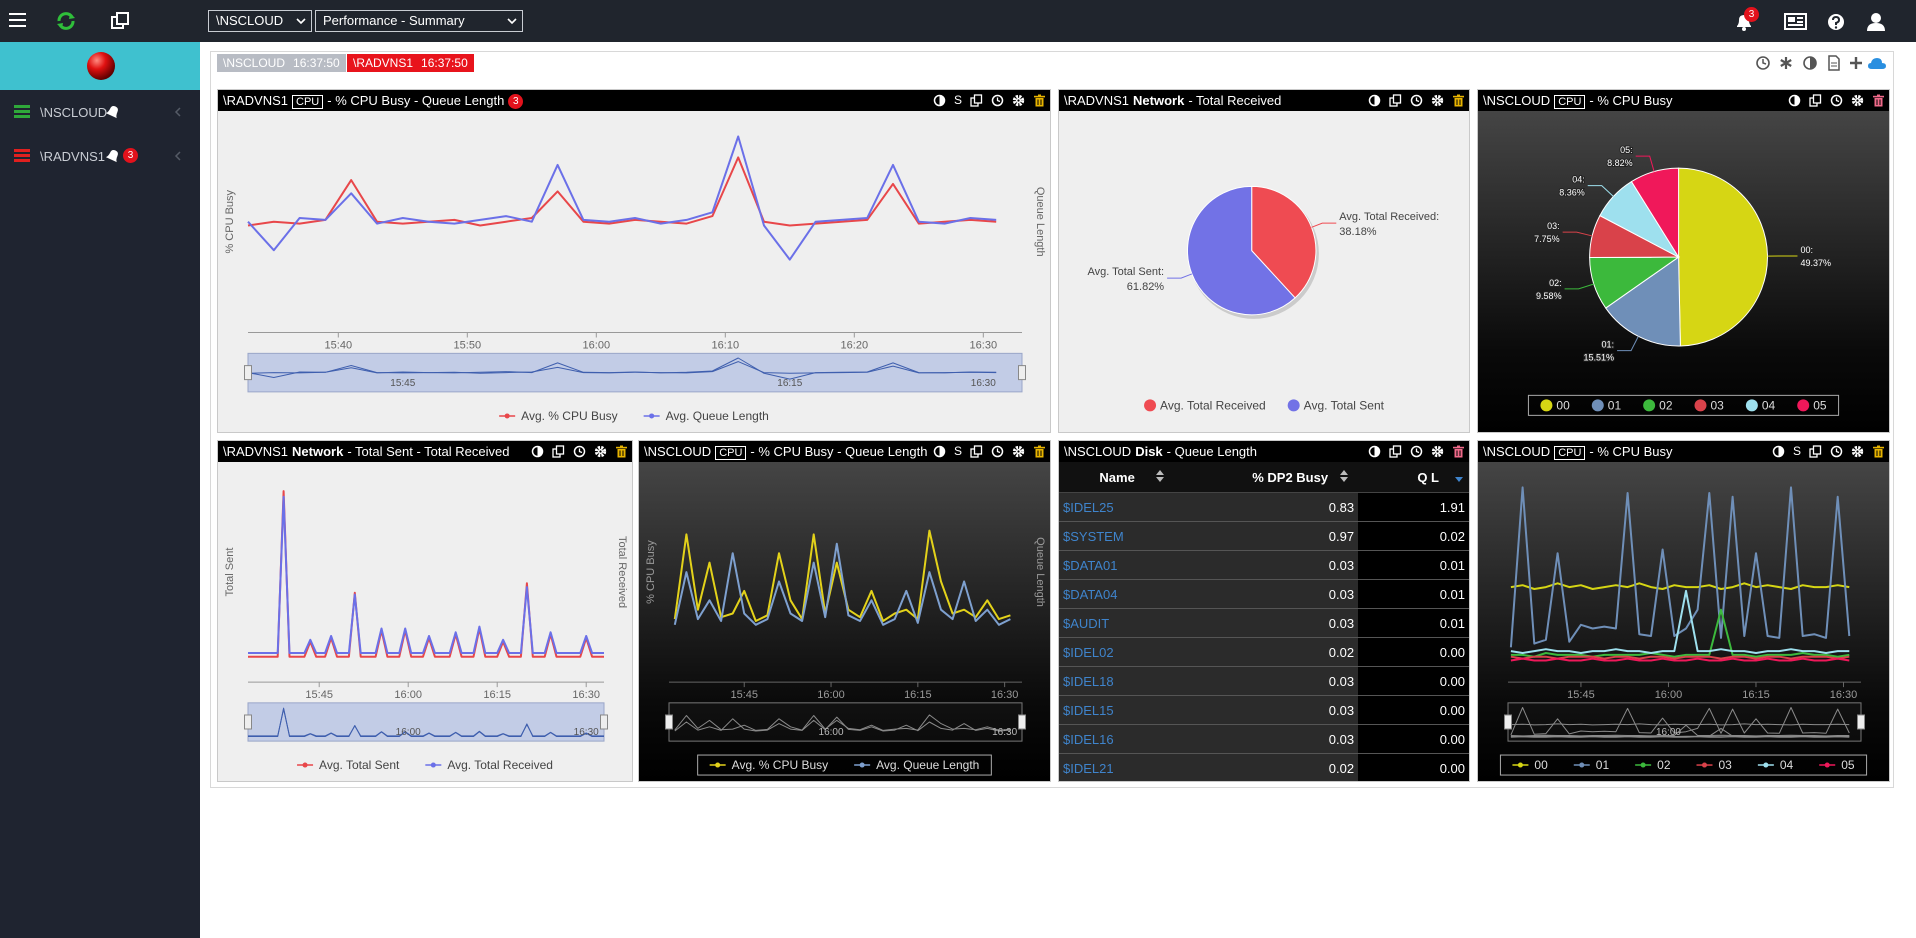  What do you see at coordinates (1834, 63) in the screenshot?
I see `report-button` at bounding box center [1834, 63].